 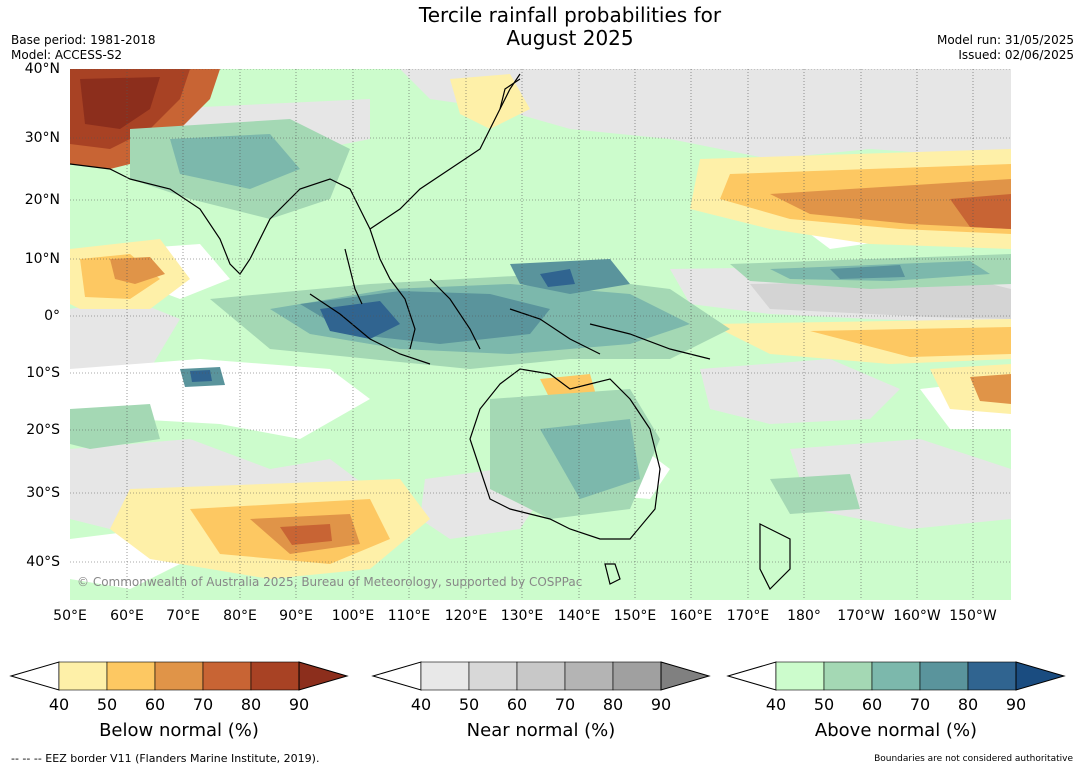 I want to click on colorbars, so click(x=537, y=676).